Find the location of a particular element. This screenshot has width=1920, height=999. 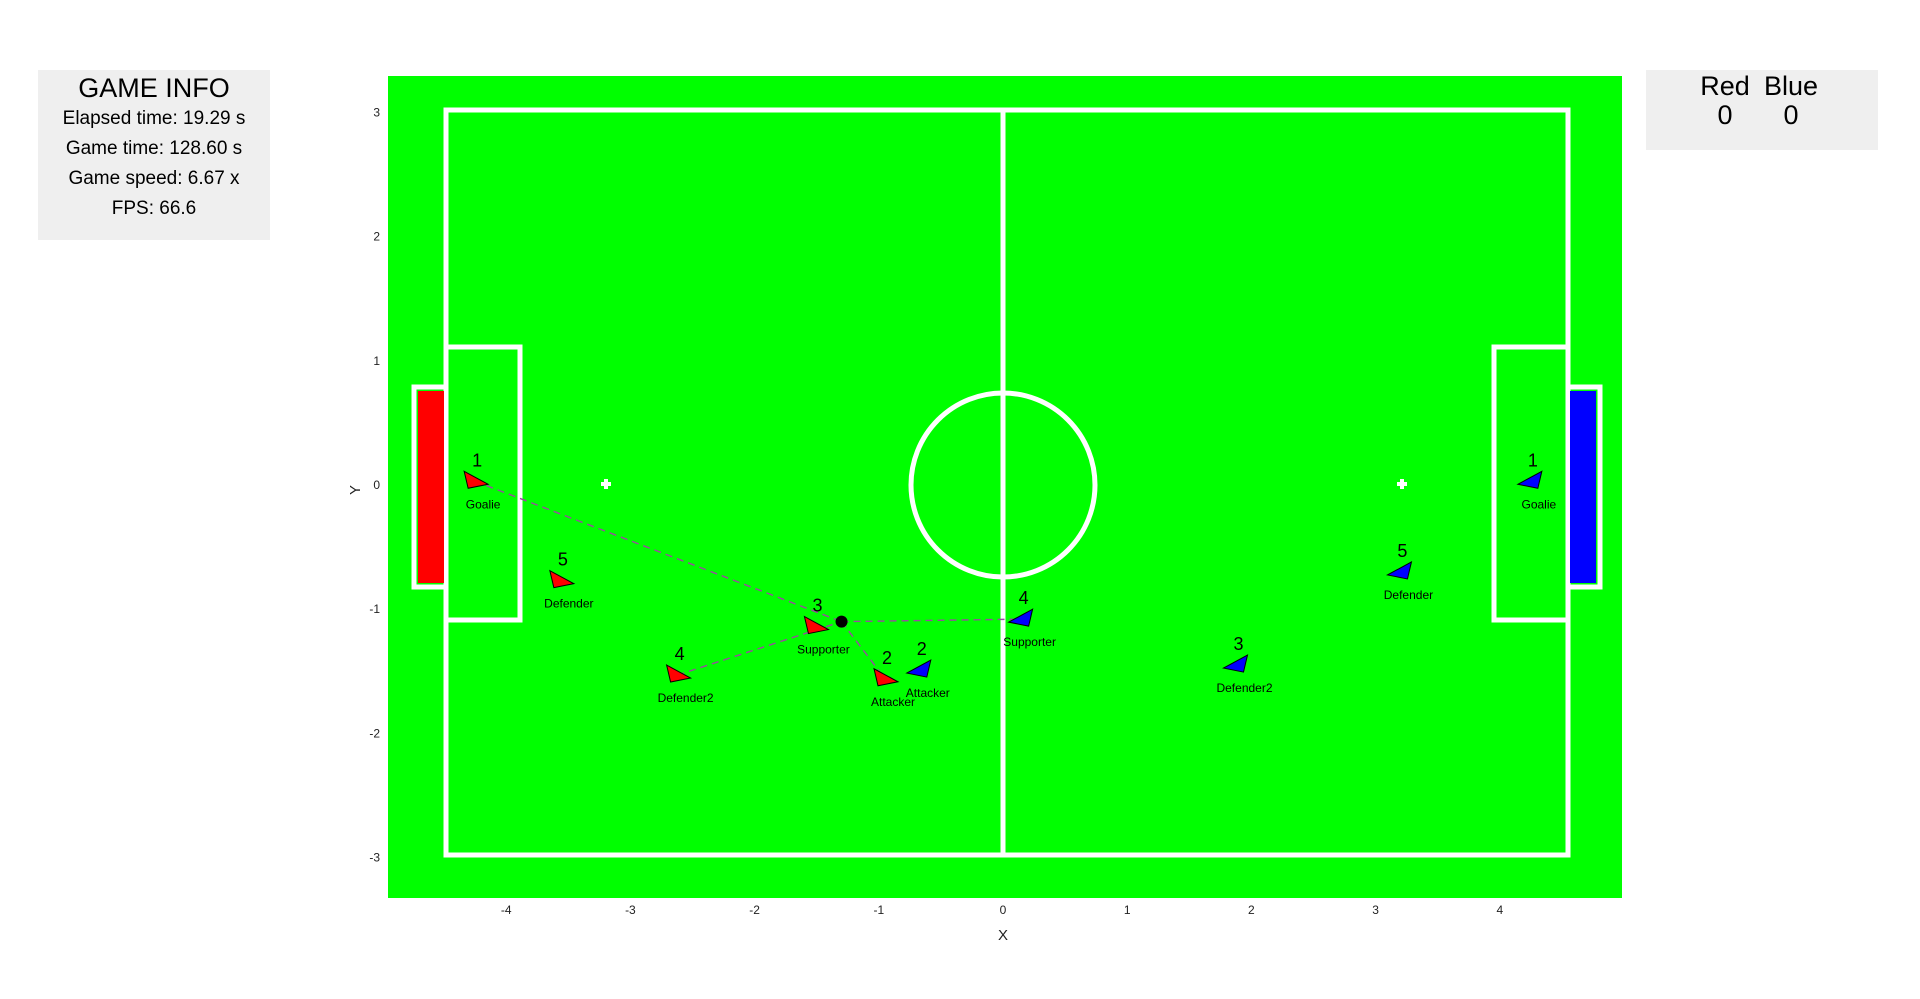

red-team-column: Red 0 is located at coordinates (1725, 101).